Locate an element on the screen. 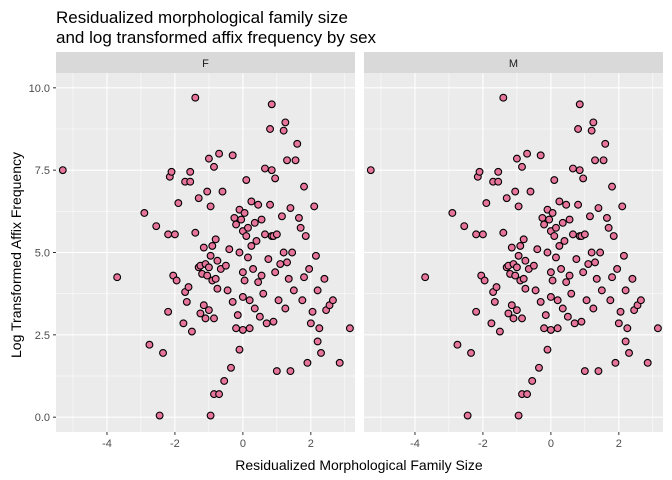 This screenshot has height=480, width=672. facet-strip is located at coordinates (205, 62).